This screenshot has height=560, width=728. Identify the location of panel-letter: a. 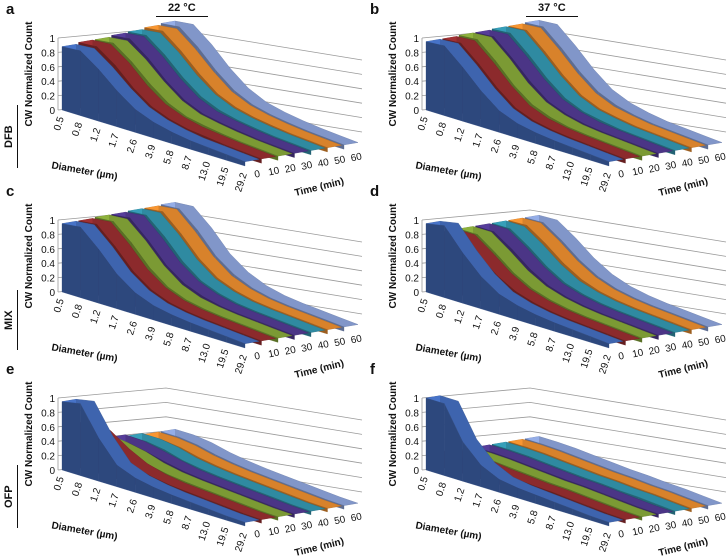
(10, 9).